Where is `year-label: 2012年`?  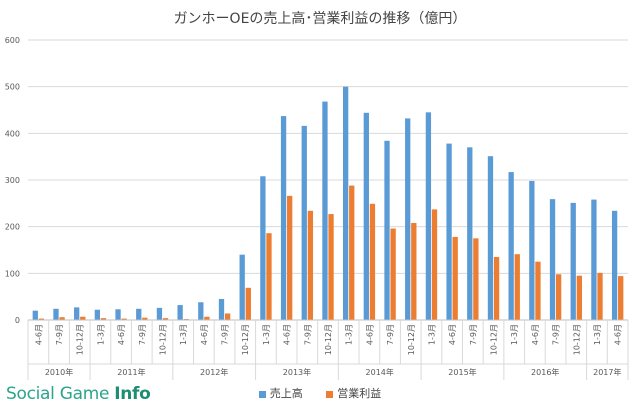
year-label: 2012年 is located at coordinates (214, 372).